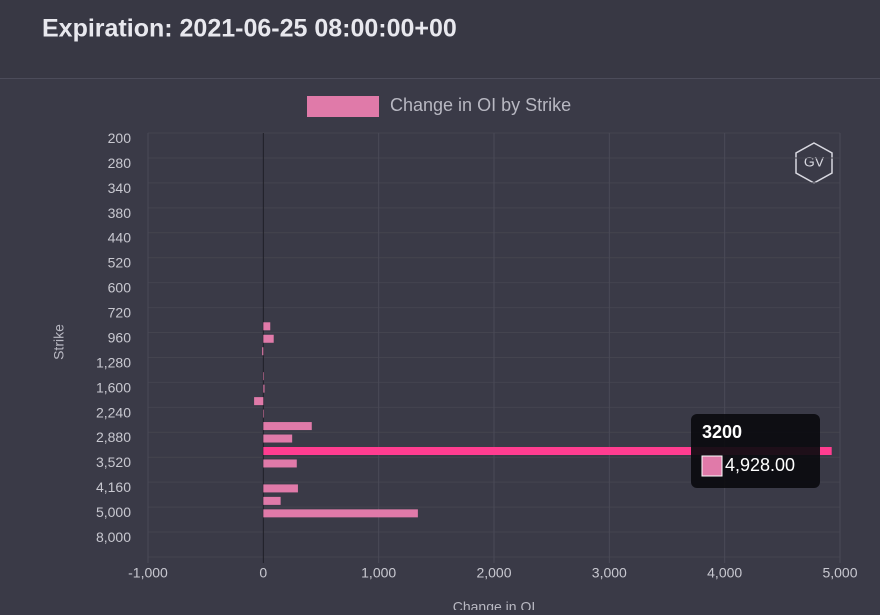 The width and height of the screenshot is (880, 615). Describe the element at coordinates (120, 238) in the screenshot. I see `y-tick-label: 440` at that location.